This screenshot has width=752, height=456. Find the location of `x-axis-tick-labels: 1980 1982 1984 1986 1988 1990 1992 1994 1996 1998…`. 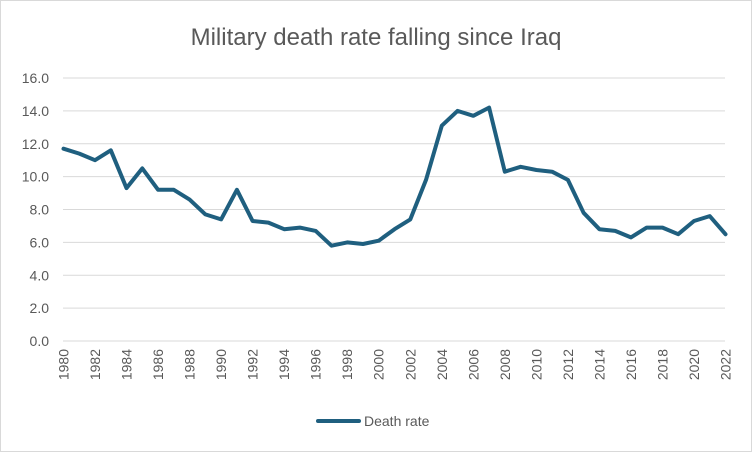

x-axis-tick-labels: 1980 1982 1984 1986 1988 1990 1992 1994 1996 1998… is located at coordinates (395, 364).